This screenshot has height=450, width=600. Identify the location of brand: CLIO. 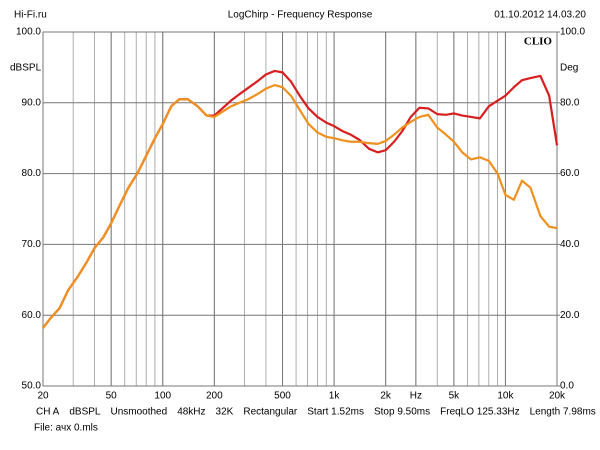
(538, 42).